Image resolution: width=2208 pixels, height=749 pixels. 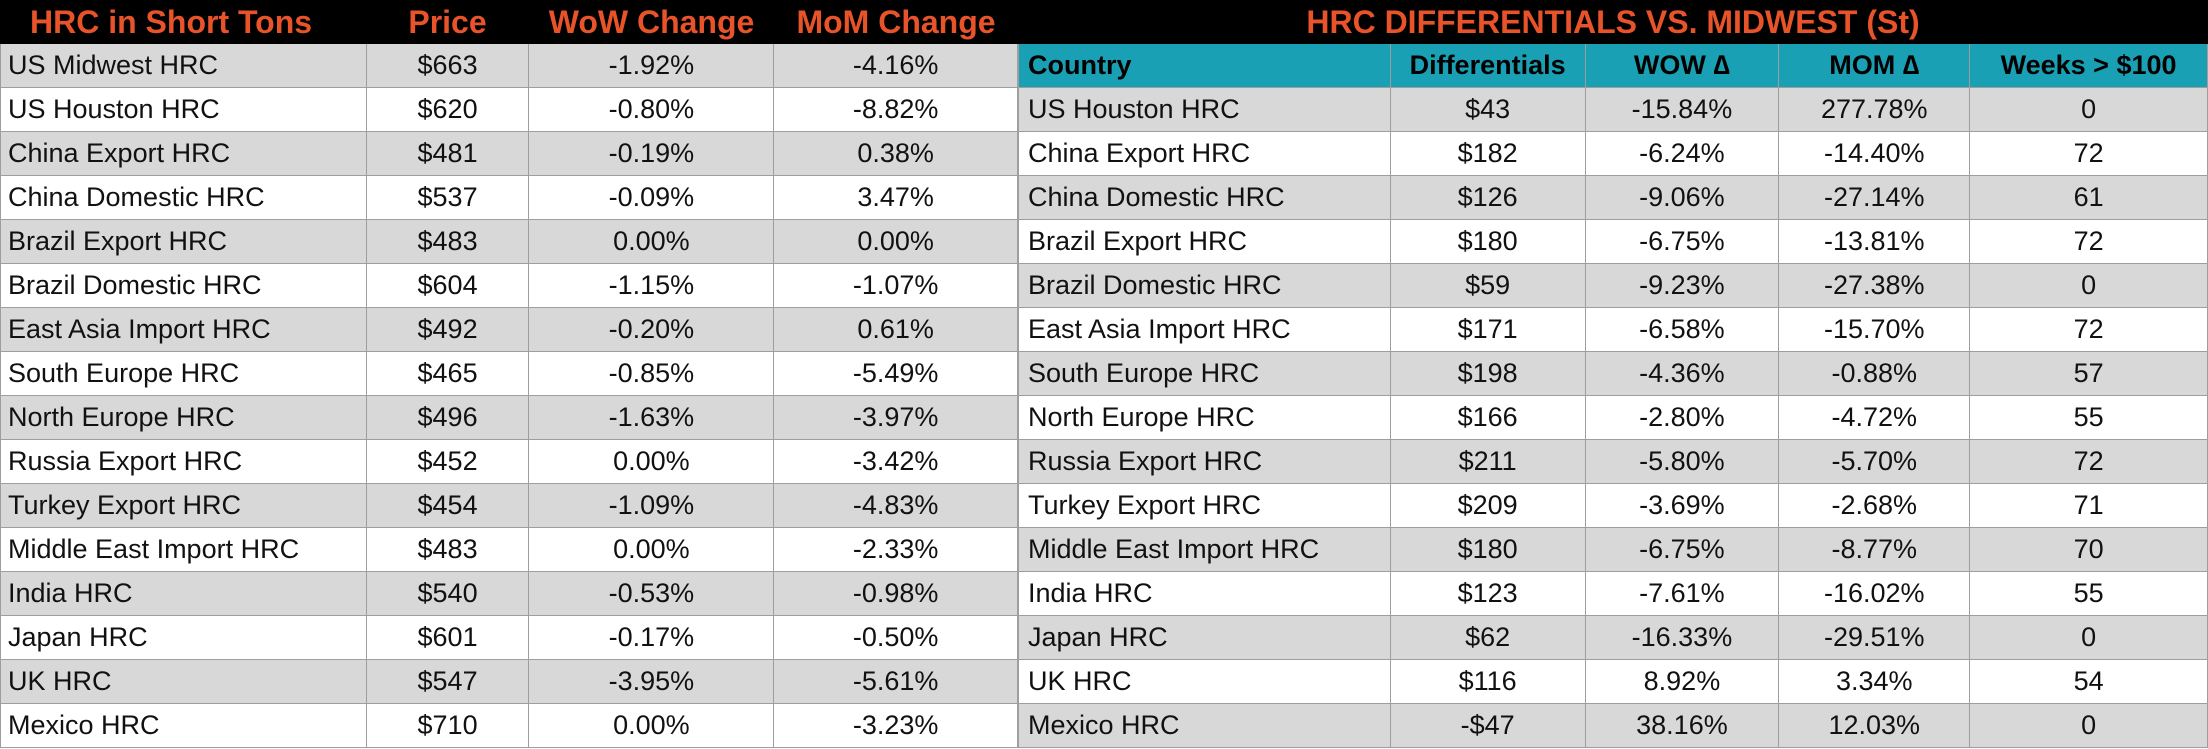 What do you see at coordinates (1205, 197) in the screenshot?
I see `country-cell: China Domestic HRC` at bounding box center [1205, 197].